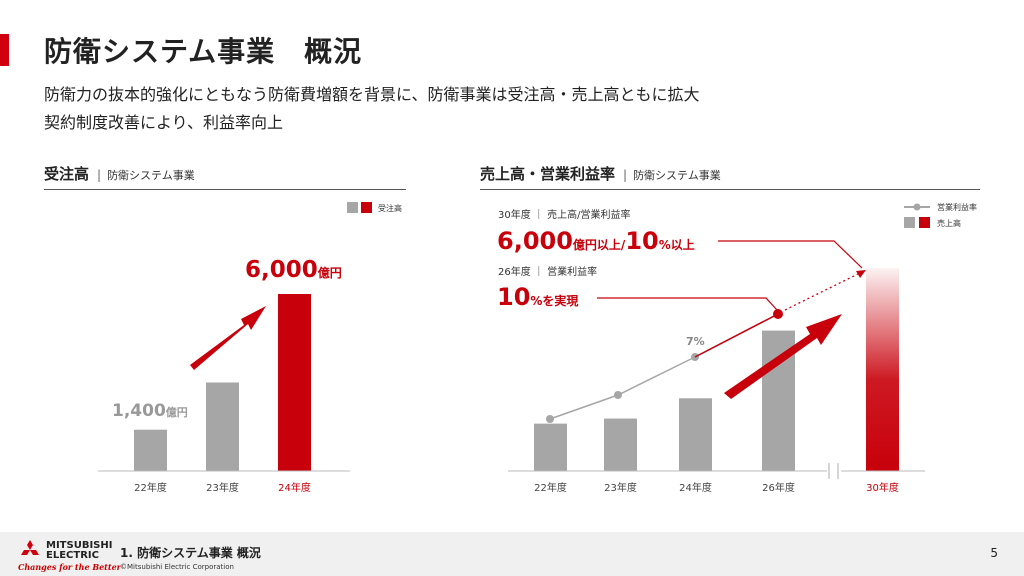  I want to click on brand-tagline: Changes for the Better, so click(69, 567).